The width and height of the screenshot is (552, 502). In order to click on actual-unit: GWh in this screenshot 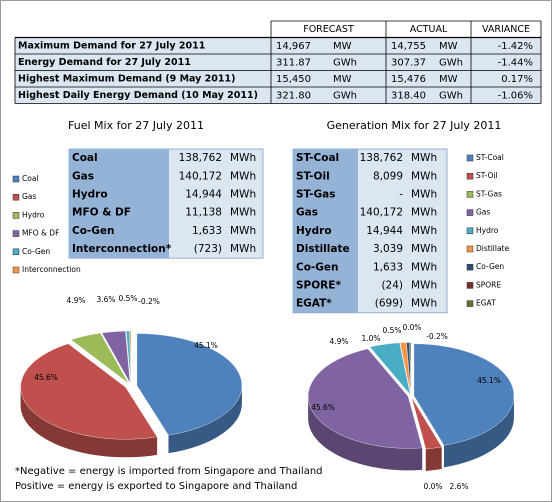, I will do `click(451, 95)`.